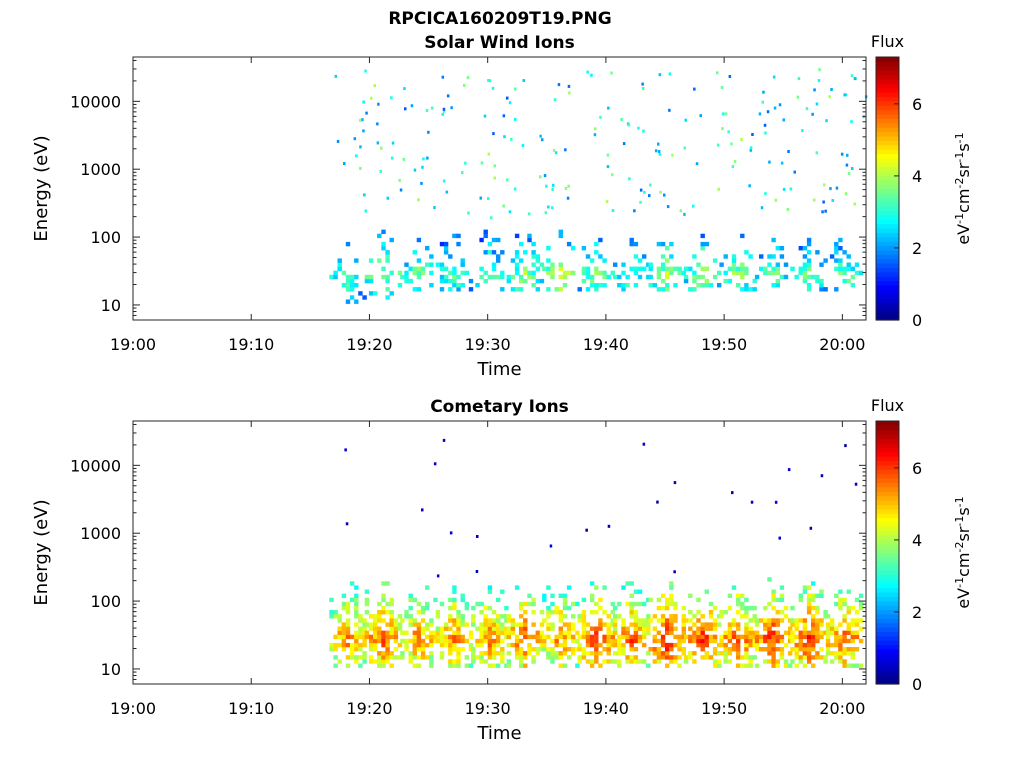 This screenshot has height=768, width=1024. I want to click on panel-title: Cometary Ions, so click(499, 407).